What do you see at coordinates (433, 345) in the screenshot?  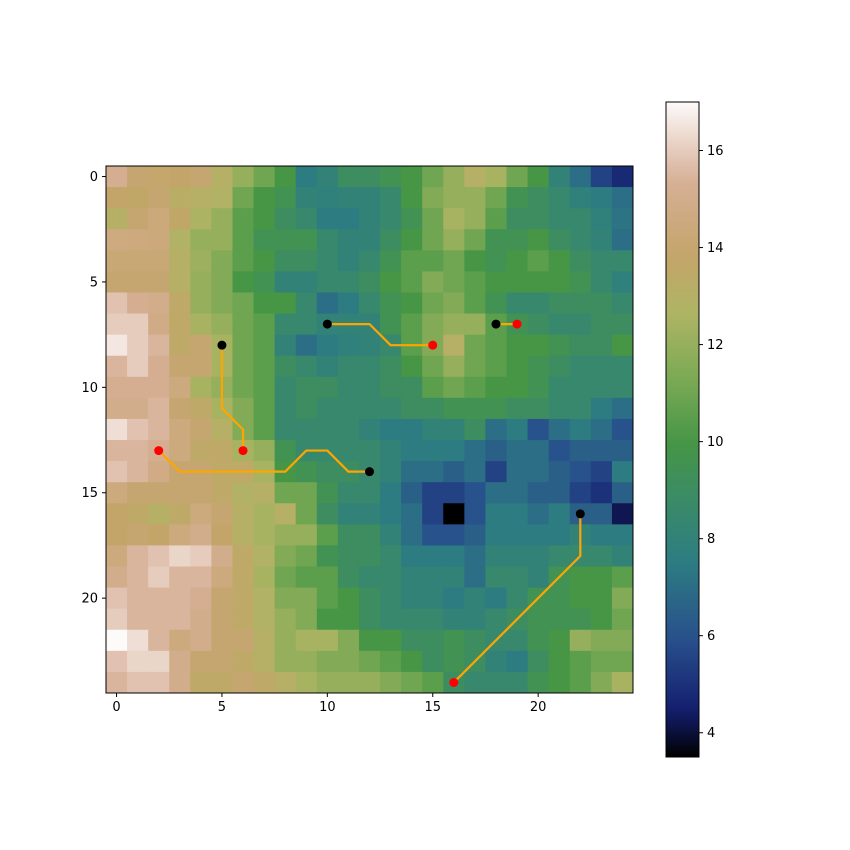 I see `end-marker` at bounding box center [433, 345].